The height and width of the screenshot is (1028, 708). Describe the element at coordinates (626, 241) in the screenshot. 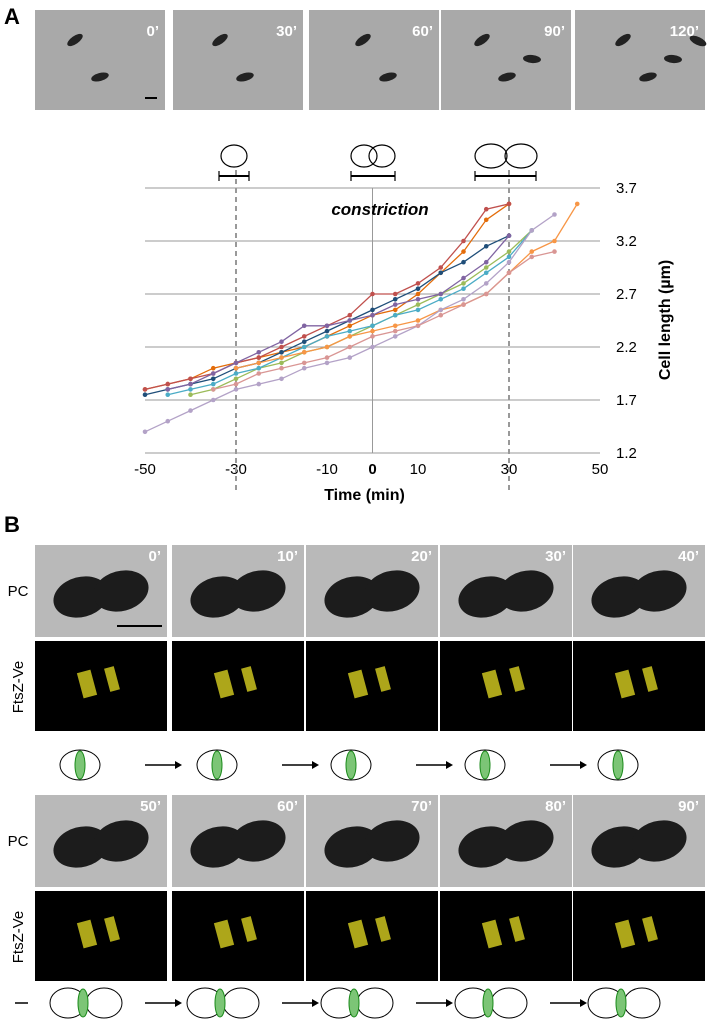

I see `y-tick-label: 3.2` at that location.